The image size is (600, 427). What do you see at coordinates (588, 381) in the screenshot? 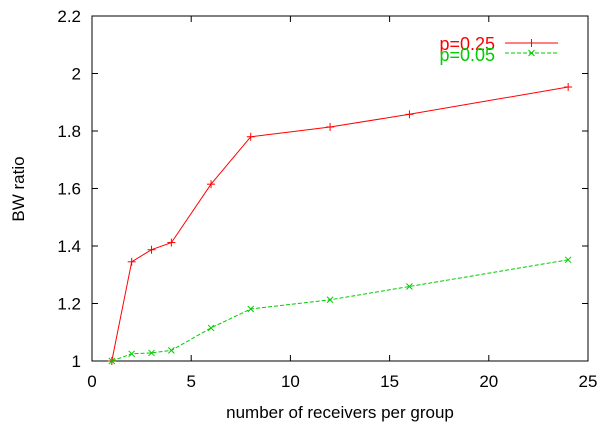
I see `x-tick-label: 25` at bounding box center [588, 381].